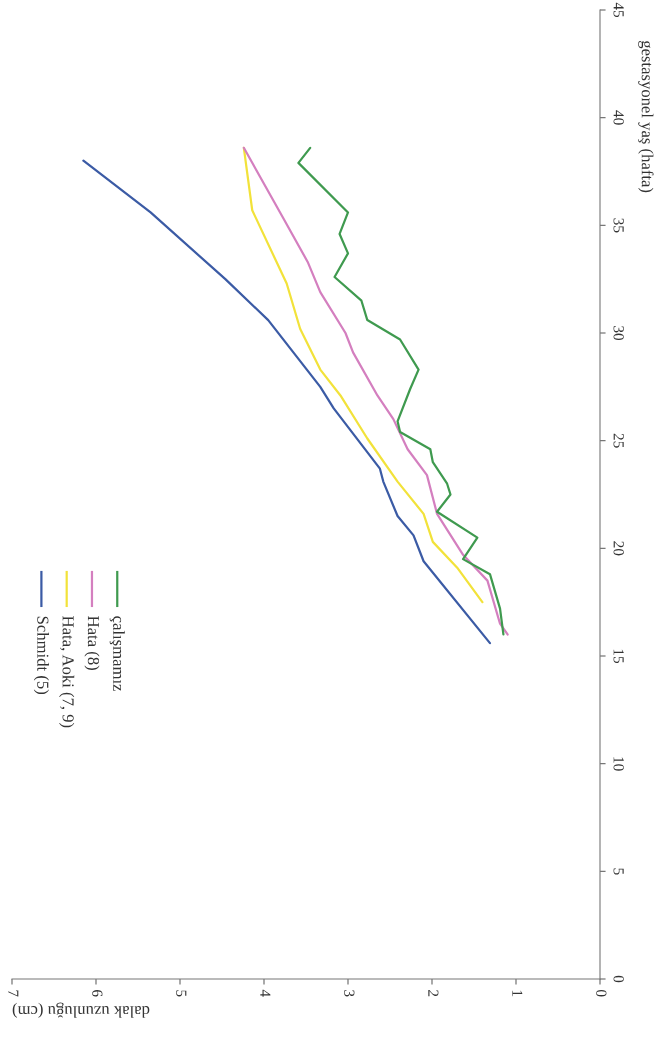 The image size is (663, 1050). Describe the element at coordinates (618, 440) in the screenshot. I see `y-tick-label: 25` at that location.